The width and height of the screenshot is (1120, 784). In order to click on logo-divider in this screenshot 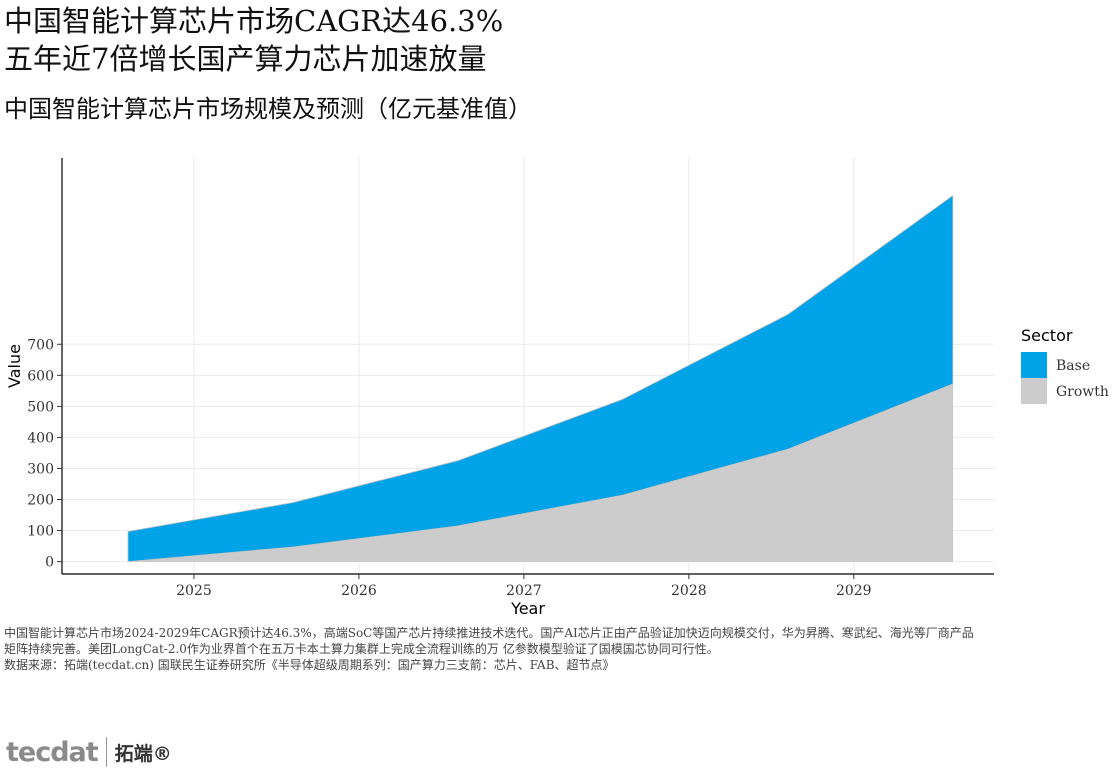, I will do `click(106, 752)`.